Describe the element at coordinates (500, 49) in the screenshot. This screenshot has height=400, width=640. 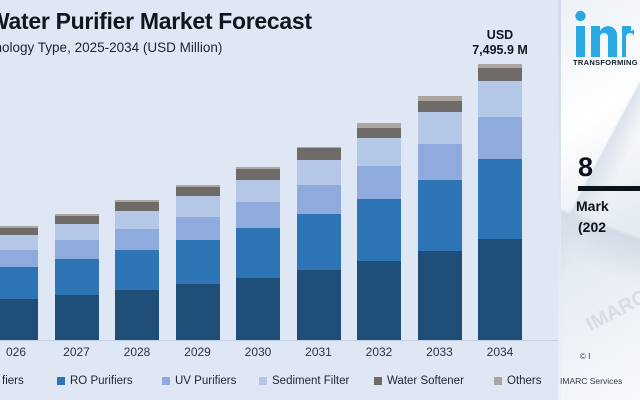
I see `callout-value: 7,495.9 M` at that location.